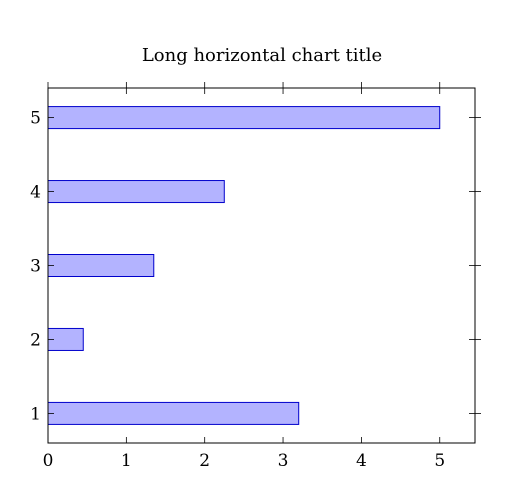 Image resolution: width=512 pixels, height=501 pixels. What do you see at coordinates (35, 193) in the screenshot?
I see `y-tick-label-4: 4` at bounding box center [35, 193].